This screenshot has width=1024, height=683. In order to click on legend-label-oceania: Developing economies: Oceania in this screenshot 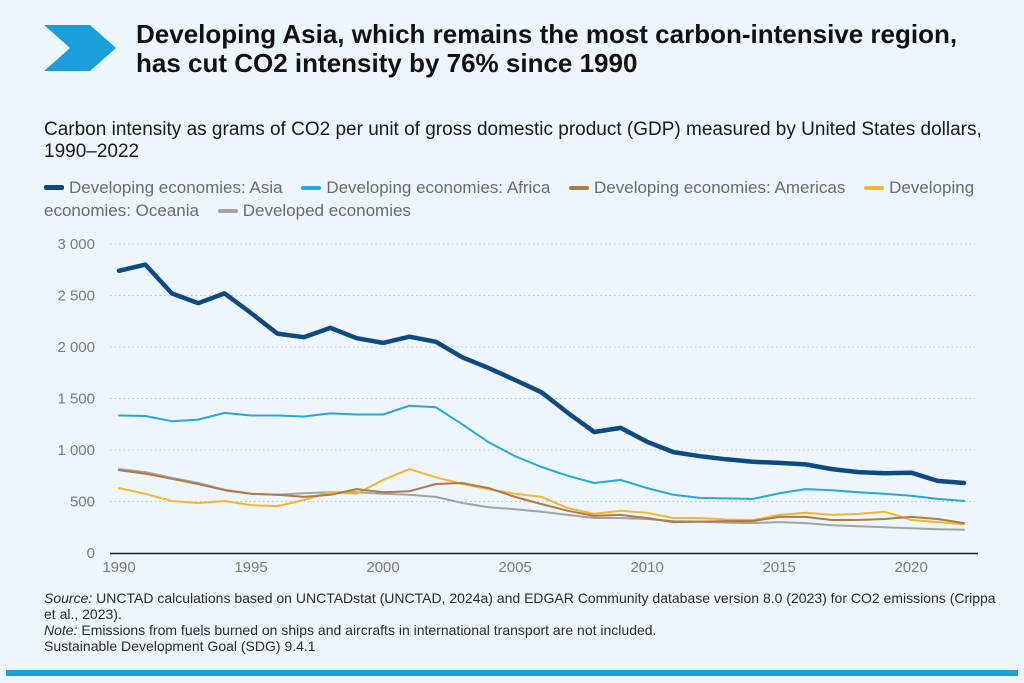, I will do `click(509, 199)`.